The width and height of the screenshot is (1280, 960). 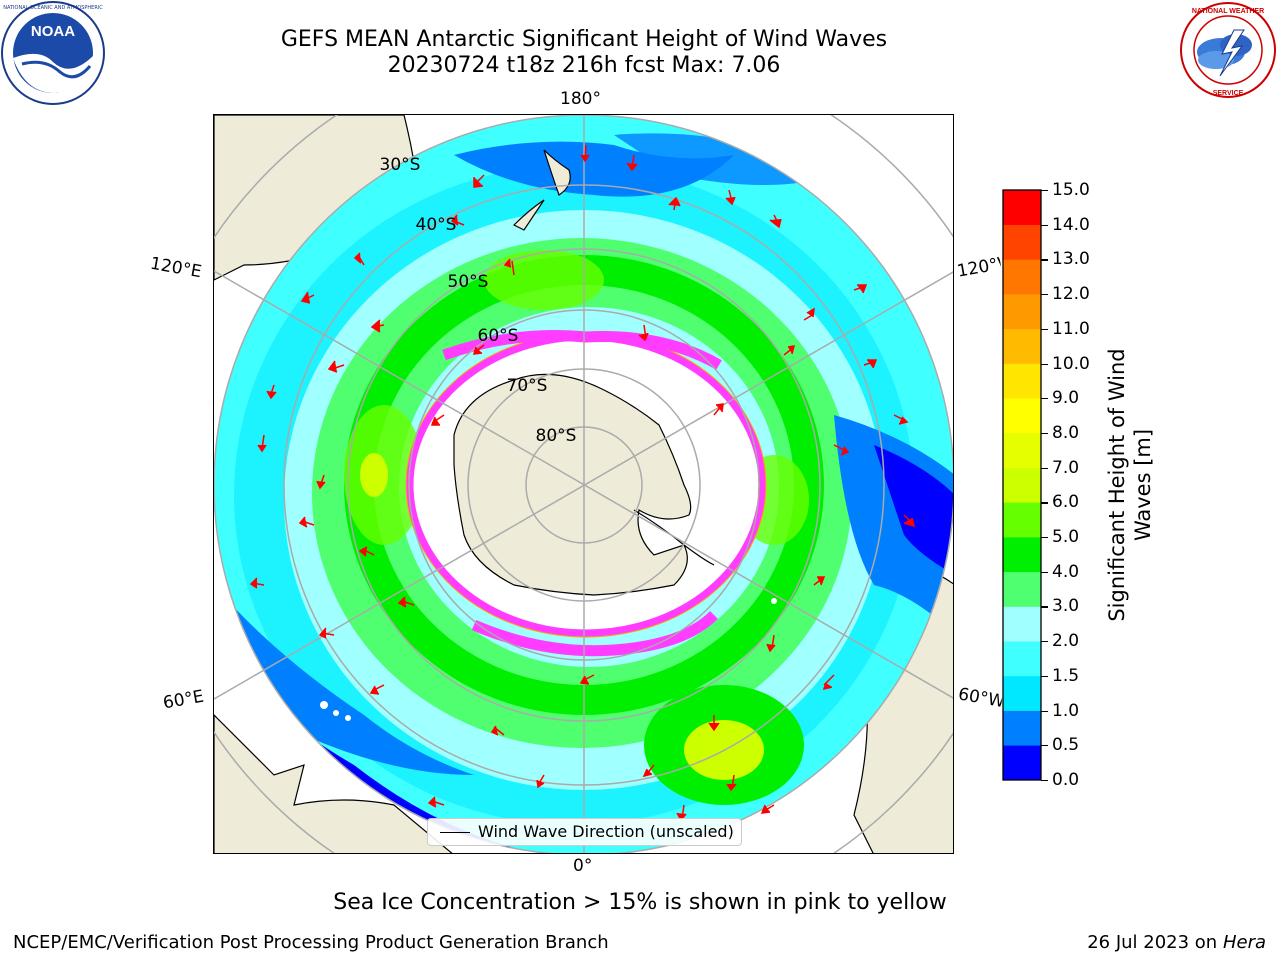 What do you see at coordinates (979, 268) in the screenshot?
I see `lon-label-120w: 120°W` at bounding box center [979, 268].